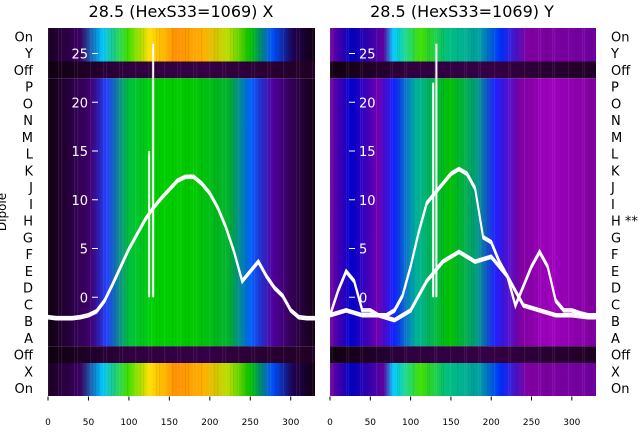 The width and height of the screenshot is (640, 440). What do you see at coordinates (616, 121) in the screenshot?
I see `dipole-label: N` at bounding box center [616, 121].